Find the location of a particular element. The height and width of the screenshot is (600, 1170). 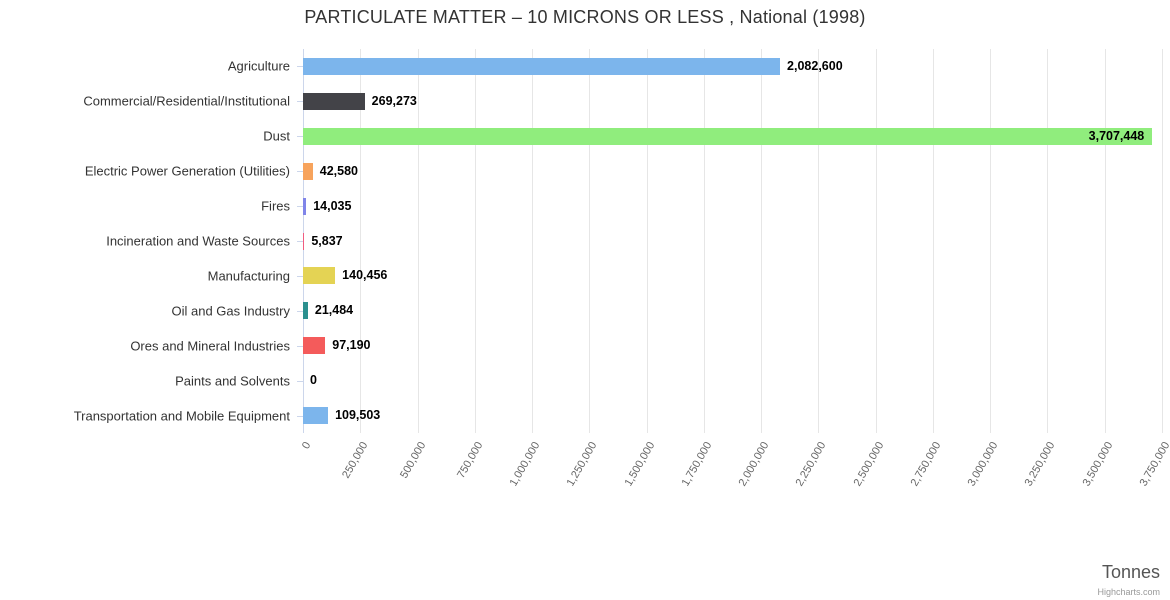

x-tick-label: 3,750,000 is located at coordinates (1153, 464).